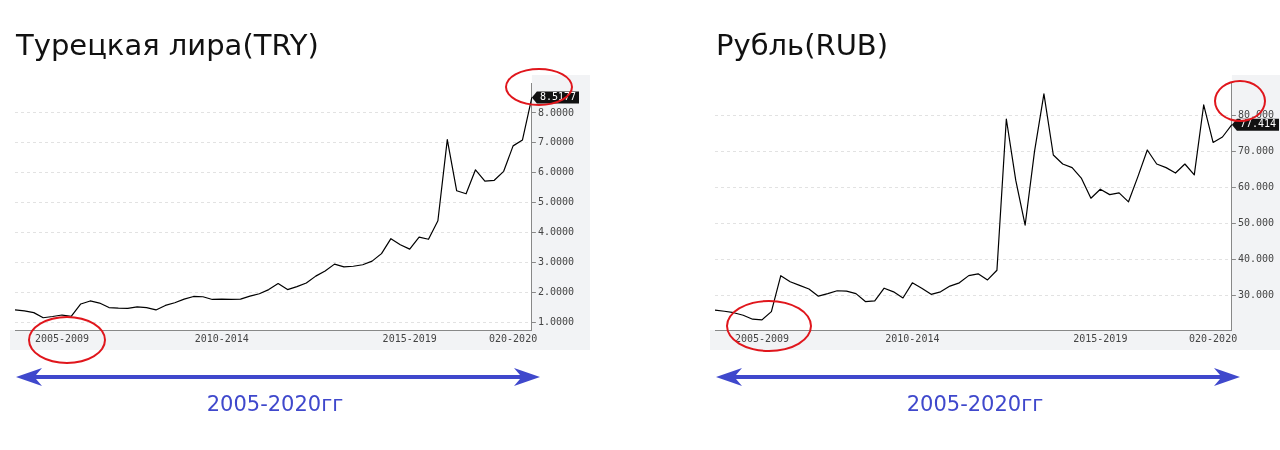 This screenshot has height=450, width=1280. I want to click on y-tick-label: 1.0000, so click(555, 322).